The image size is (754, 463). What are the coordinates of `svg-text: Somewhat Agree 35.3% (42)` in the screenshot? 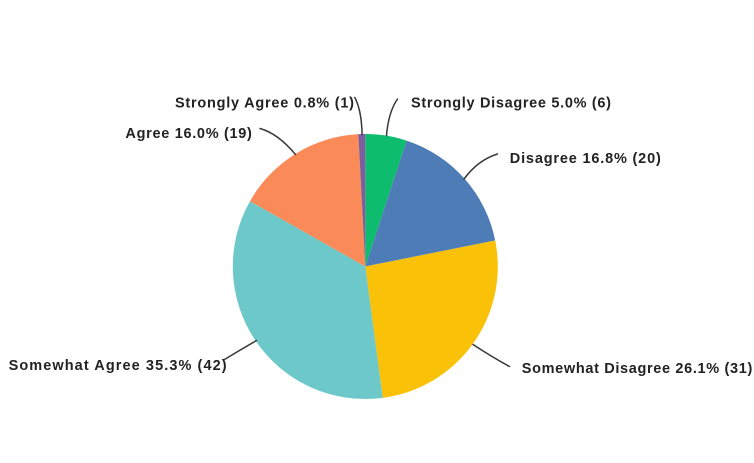 It's located at (118, 366).